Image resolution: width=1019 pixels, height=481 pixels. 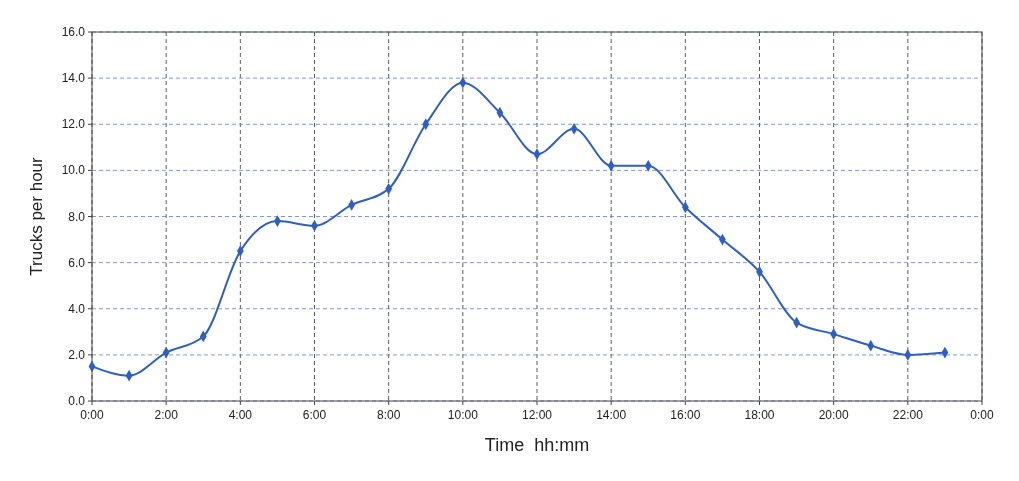 What do you see at coordinates (611, 415) in the screenshot?
I see `x-tick-label: 14:00` at bounding box center [611, 415].